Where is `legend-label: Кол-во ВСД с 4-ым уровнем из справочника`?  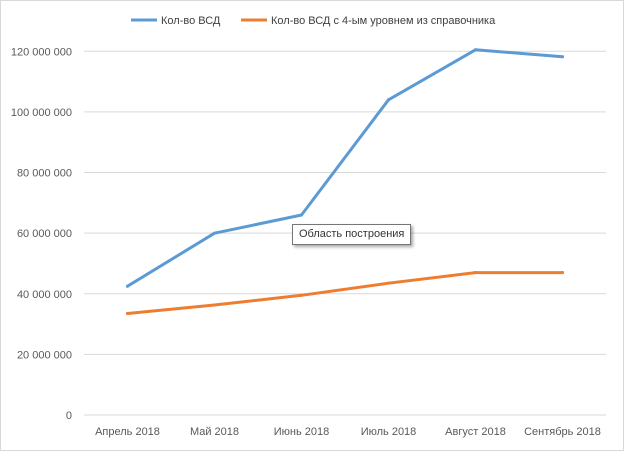 legend-label: Кол-во ВСД с 4-ым уровнем из справочника is located at coordinates (383, 21).